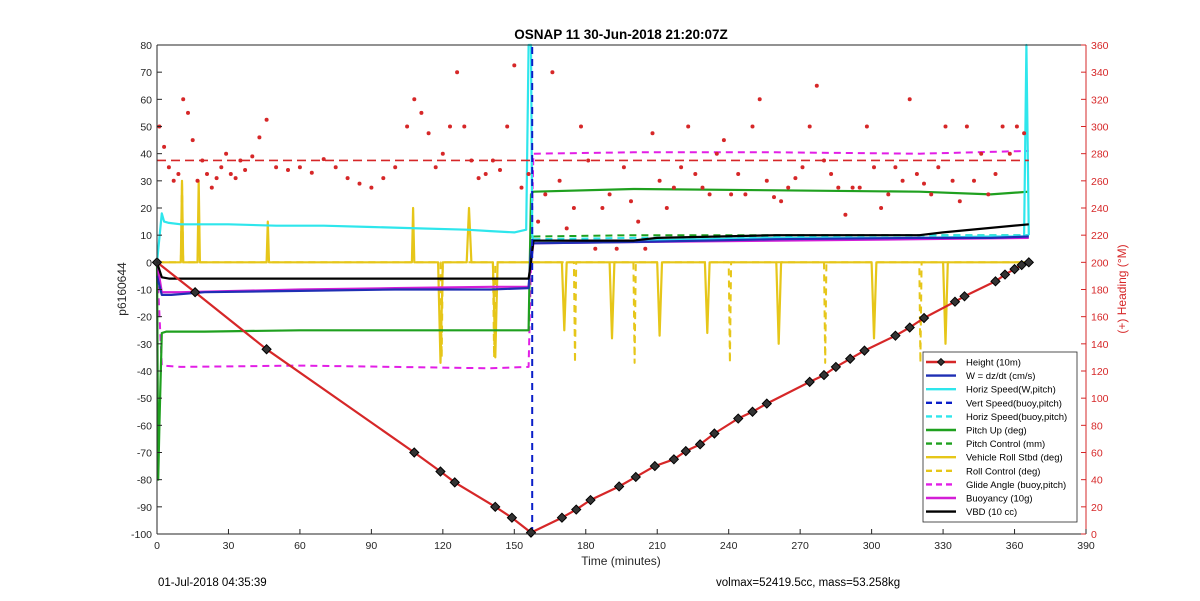 Image resolution: width=1200 pixels, height=601 pixels. I want to click on y-right-tick-label: 100, so click(1100, 399).